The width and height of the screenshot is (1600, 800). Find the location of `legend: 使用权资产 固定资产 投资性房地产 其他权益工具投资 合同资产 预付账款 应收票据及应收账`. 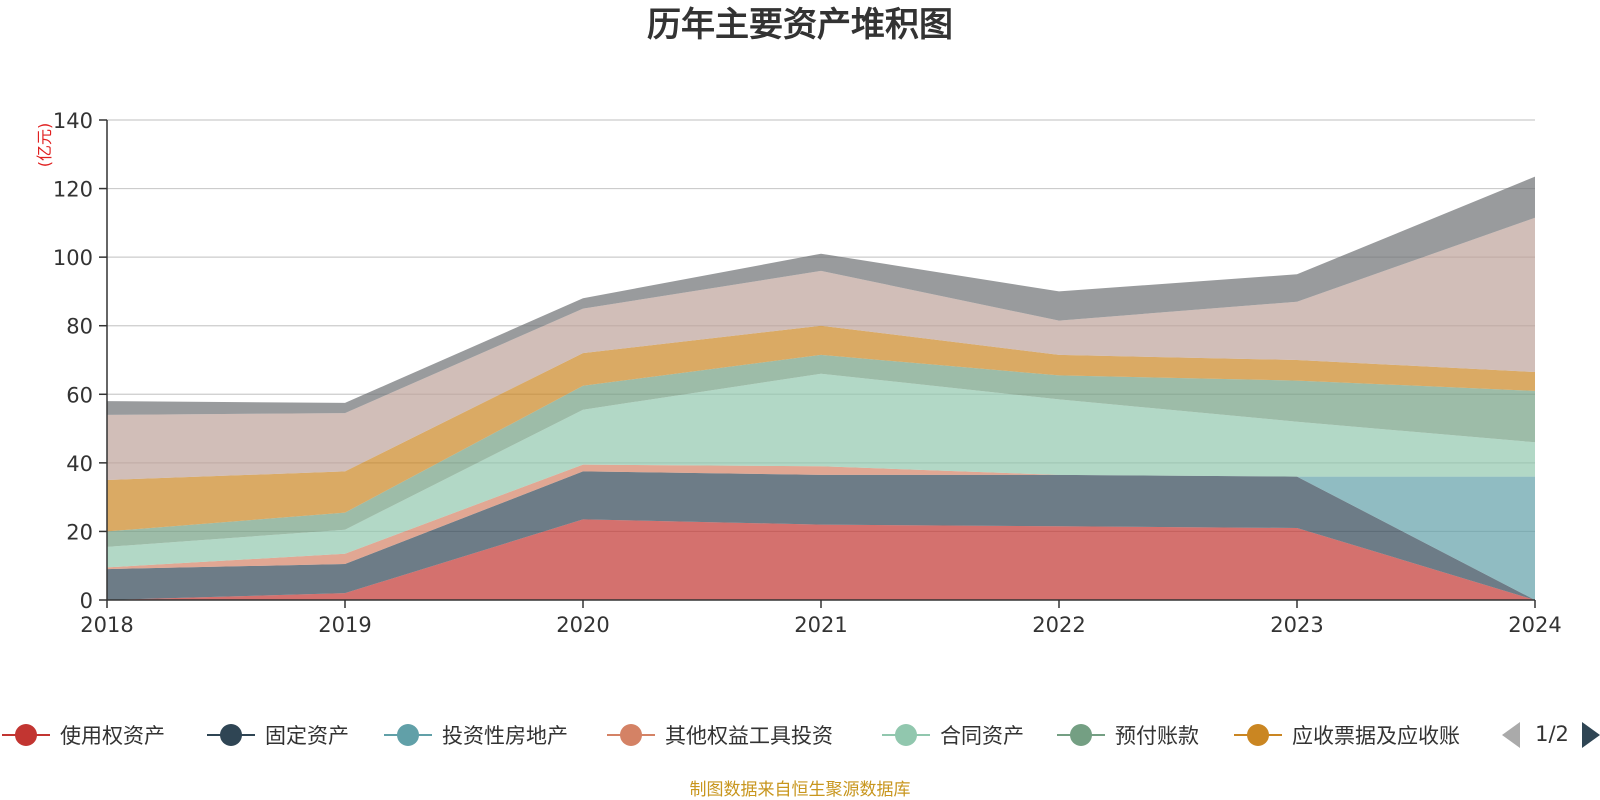

legend: 使用权资产 固定资产 投资性房地产 其他权益工具投资 合同资产 预付账款 应收票据及应收账 is located at coordinates (731, 736).